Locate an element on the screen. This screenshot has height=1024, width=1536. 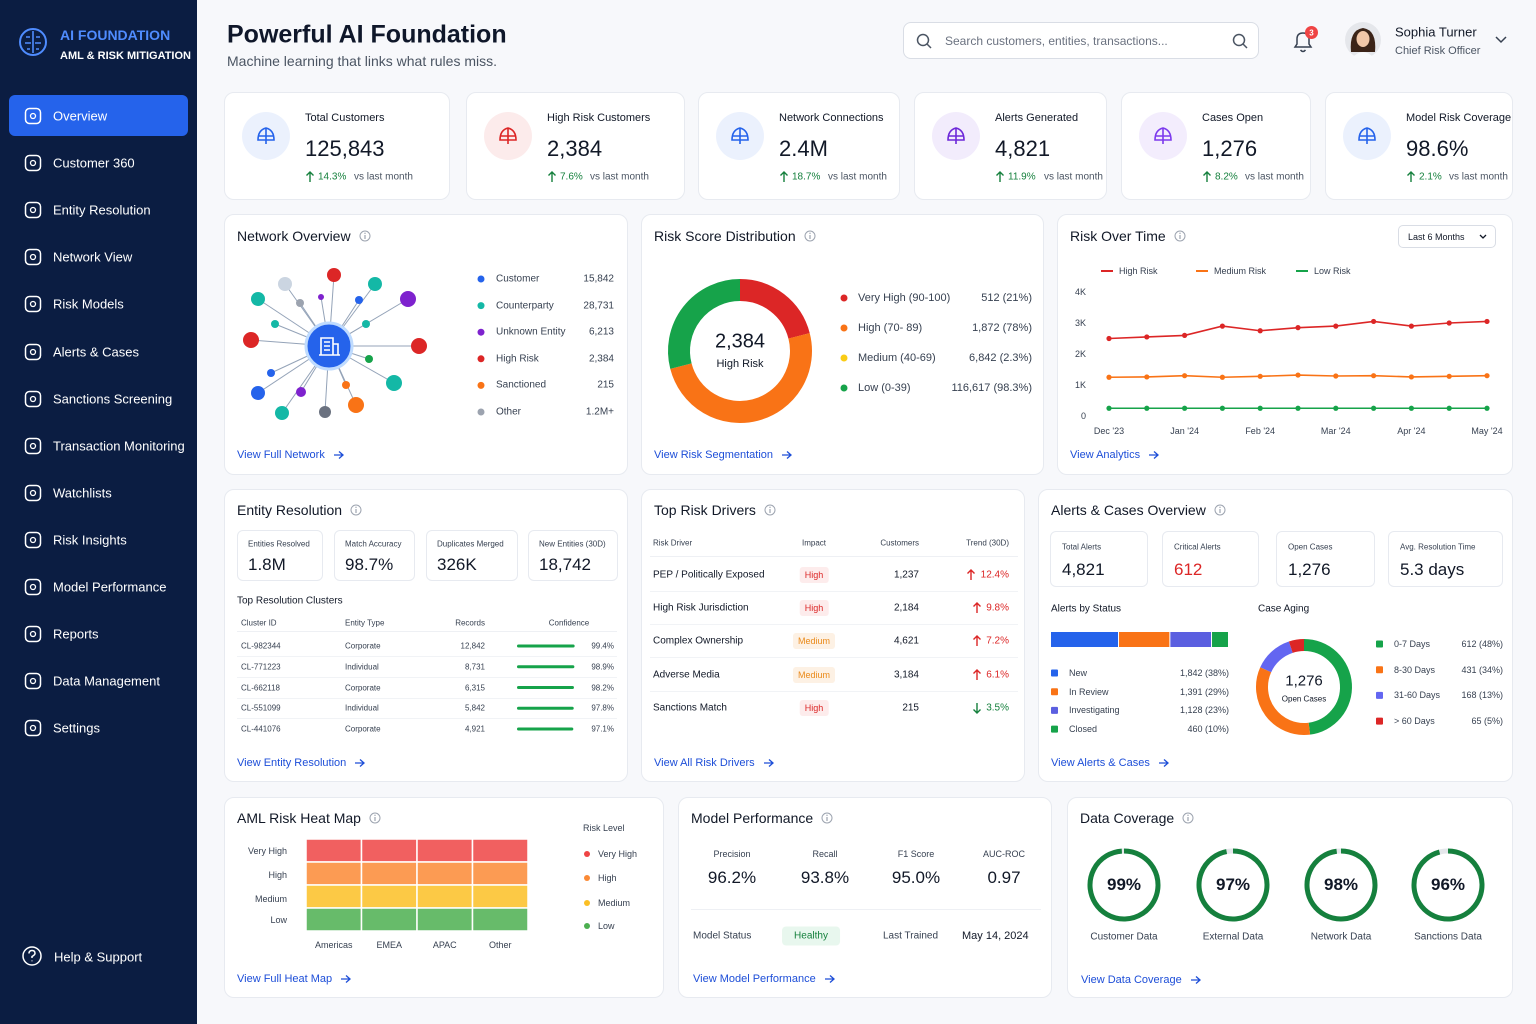
card-link: View Model Performance is located at coordinates (764, 979).